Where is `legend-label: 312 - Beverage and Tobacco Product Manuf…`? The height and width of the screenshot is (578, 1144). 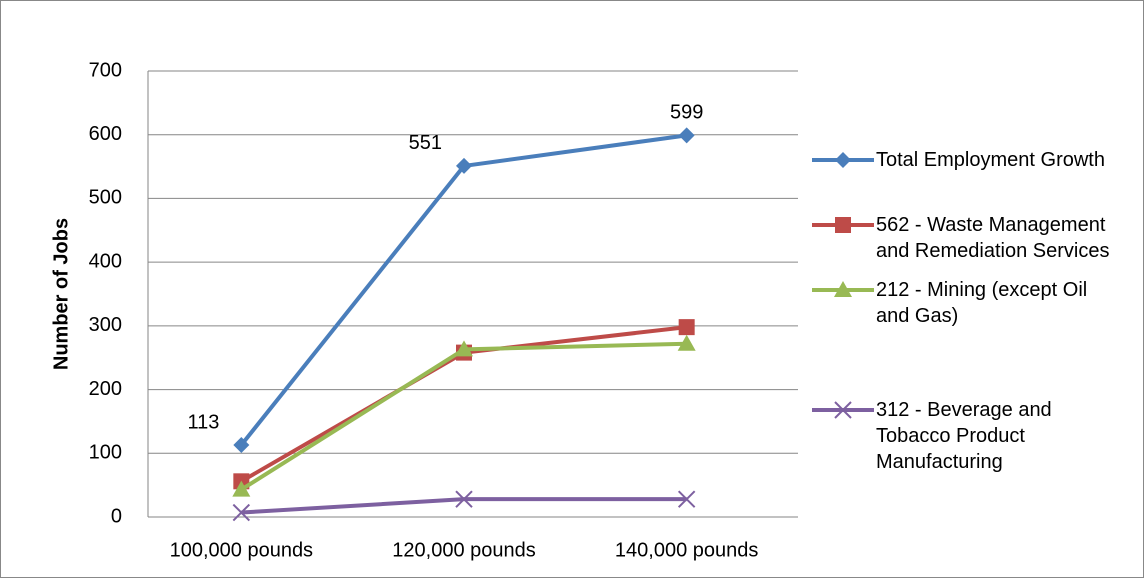
legend-label: 312 - Beverage and Tobacco Product Manuf… is located at coordinates (964, 436).